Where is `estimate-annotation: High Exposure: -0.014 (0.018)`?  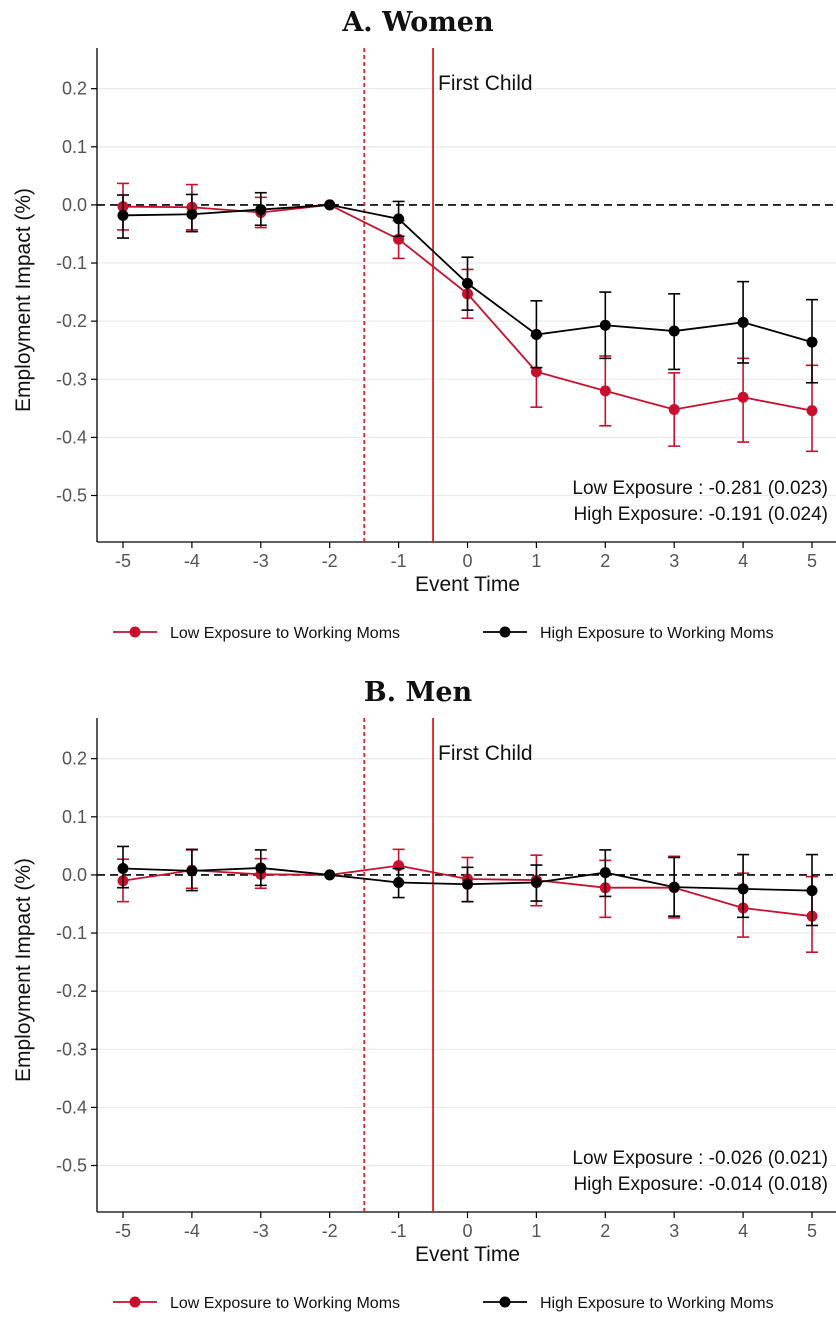
estimate-annotation: High Exposure: -0.014 (0.018) is located at coordinates (700, 1184).